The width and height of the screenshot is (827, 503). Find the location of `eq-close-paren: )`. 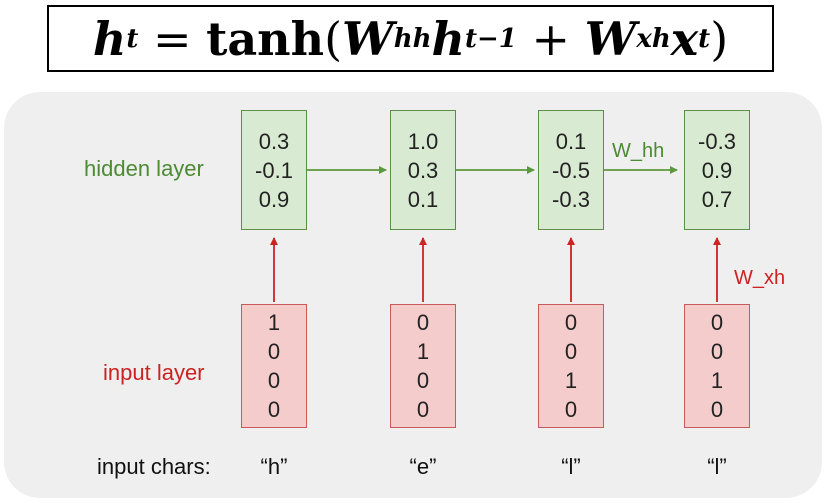

eq-close-paren: ) is located at coordinates (719, 39).